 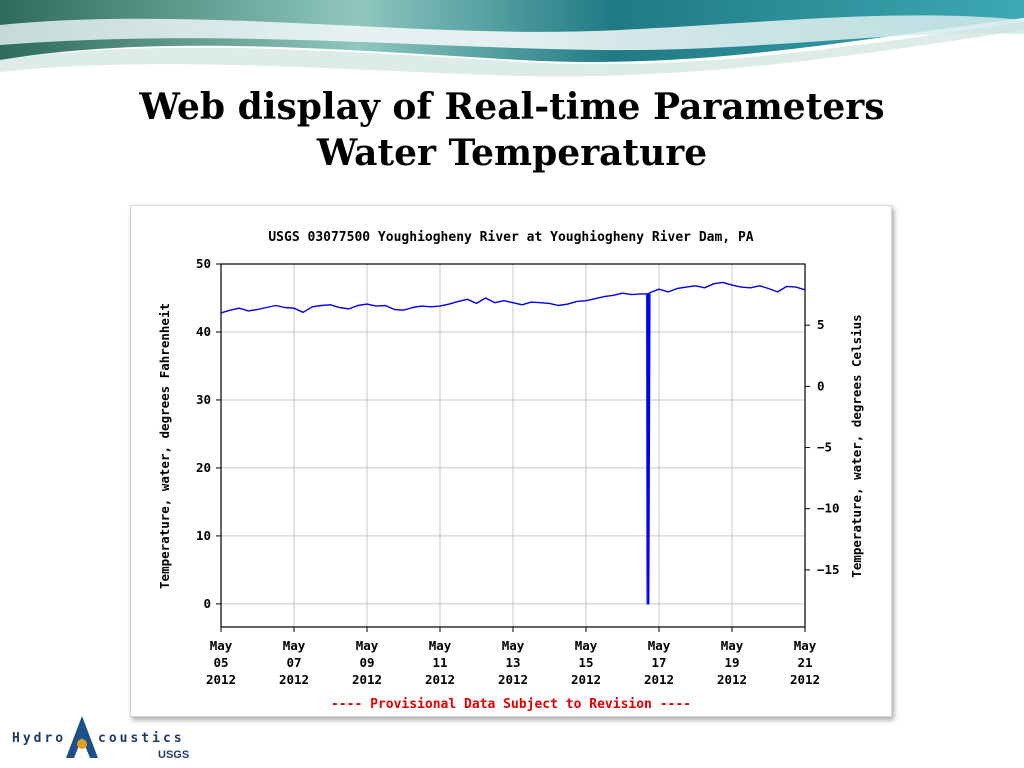 What do you see at coordinates (804, 662) in the screenshot?
I see `x-tick-label: 21` at bounding box center [804, 662].